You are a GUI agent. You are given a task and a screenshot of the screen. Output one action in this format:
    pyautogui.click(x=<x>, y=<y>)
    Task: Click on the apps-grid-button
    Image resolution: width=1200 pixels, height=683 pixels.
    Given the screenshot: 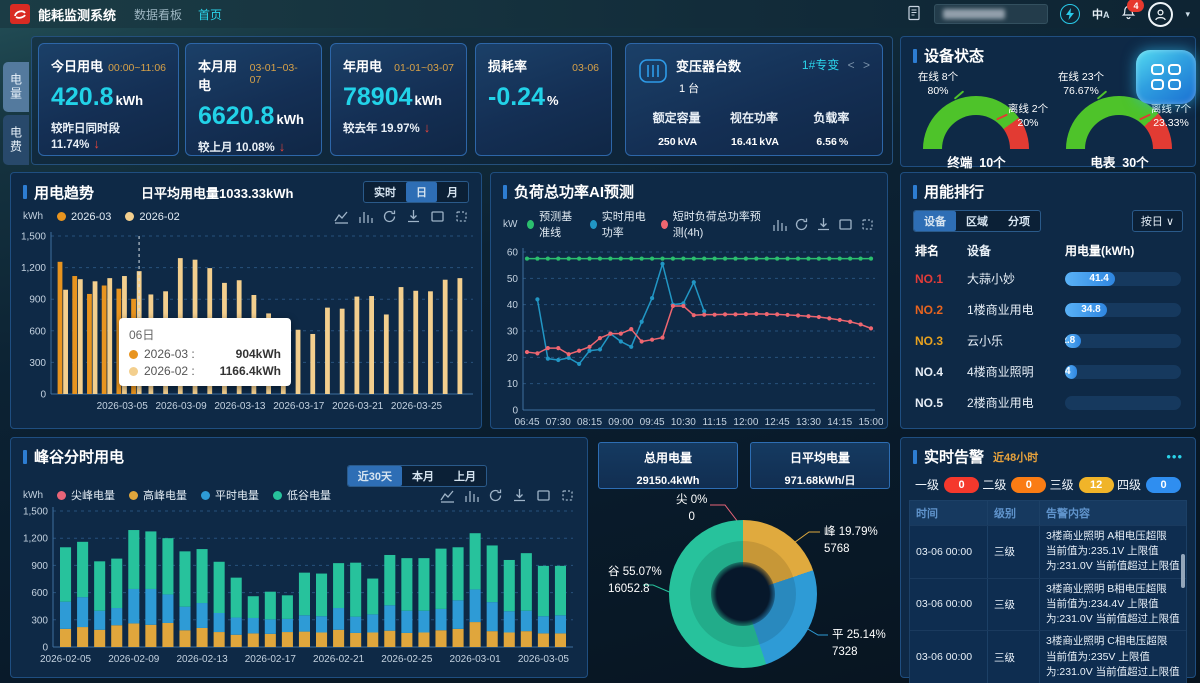 What is the action you would take?
    pyautogui.click(x=1166, y=77)
    